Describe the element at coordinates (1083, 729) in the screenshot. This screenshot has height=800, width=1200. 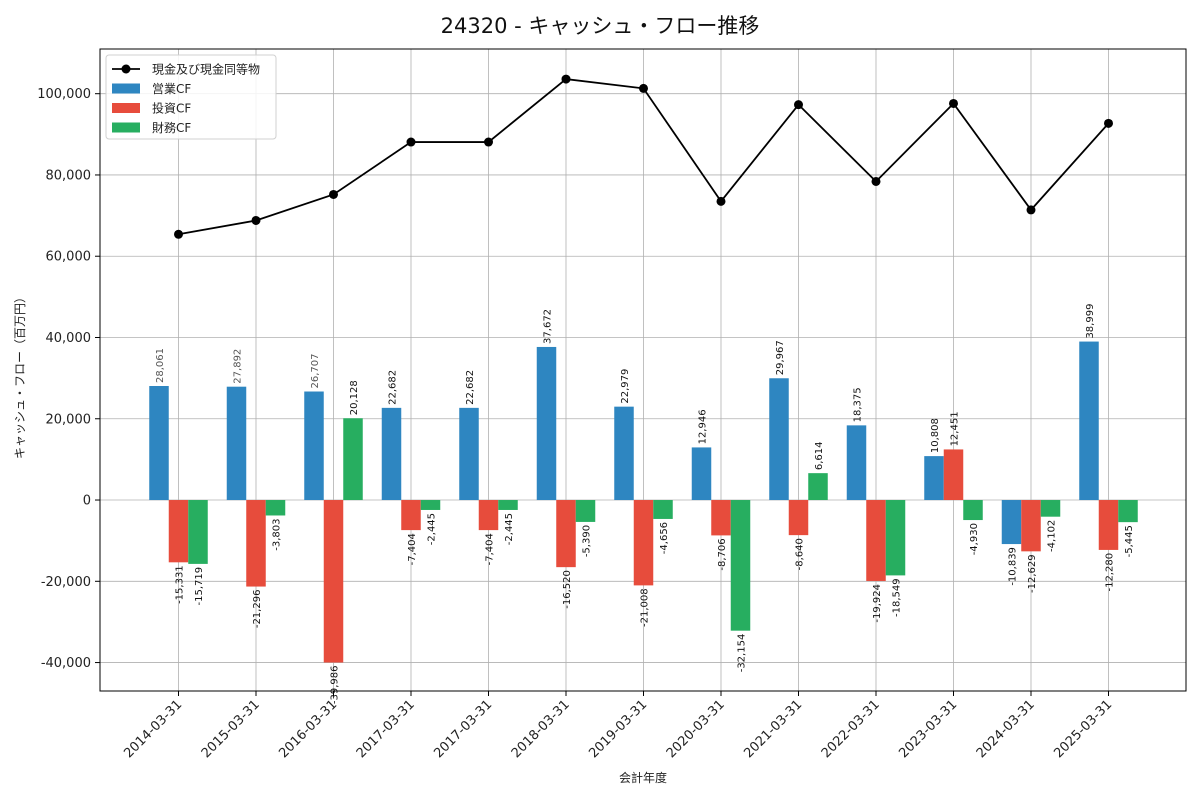
I see `x-tick-label: 2025-03-31` at that location.